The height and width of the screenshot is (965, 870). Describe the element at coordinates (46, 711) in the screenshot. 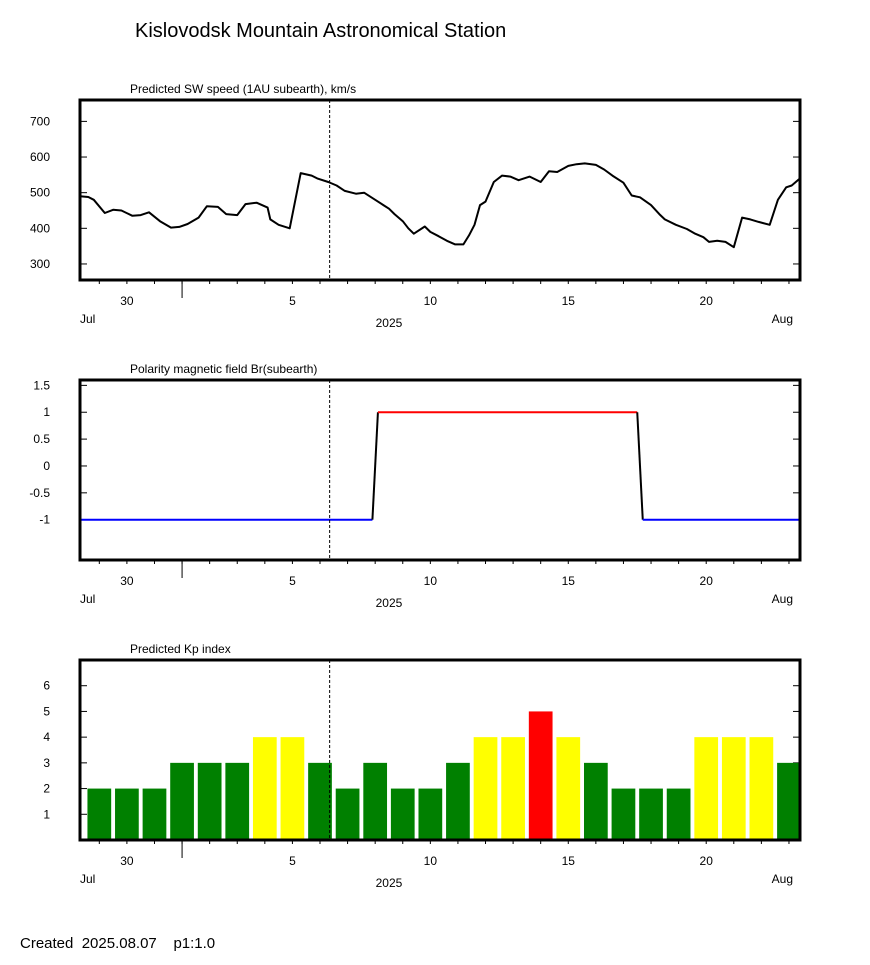

I see `y-tick-label: 5` at that location.